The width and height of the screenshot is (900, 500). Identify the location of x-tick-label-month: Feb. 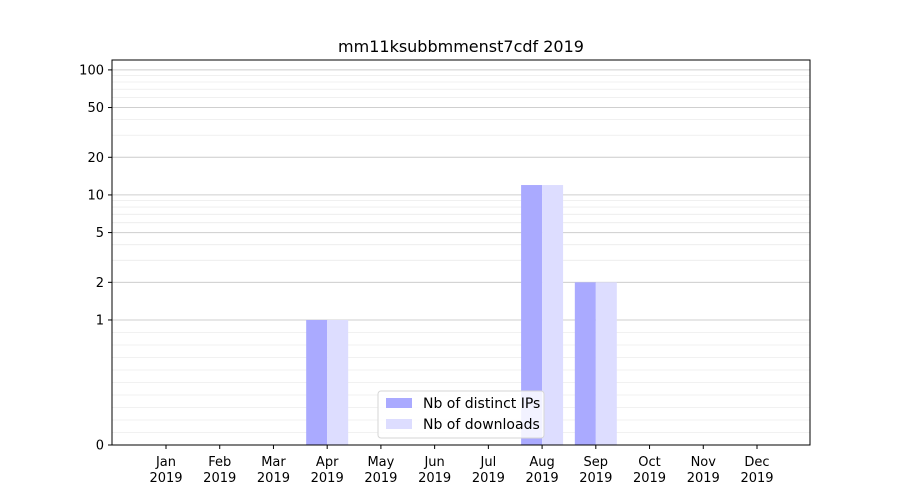
(219, 462).